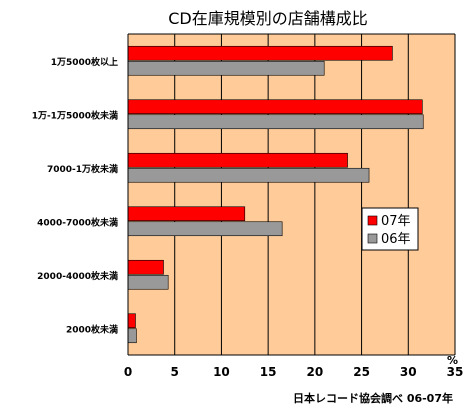  What do you see at coordinates (455, 372) in the screenshot?
I see `x-tick-label: 35` at bounding box center [455, 372].